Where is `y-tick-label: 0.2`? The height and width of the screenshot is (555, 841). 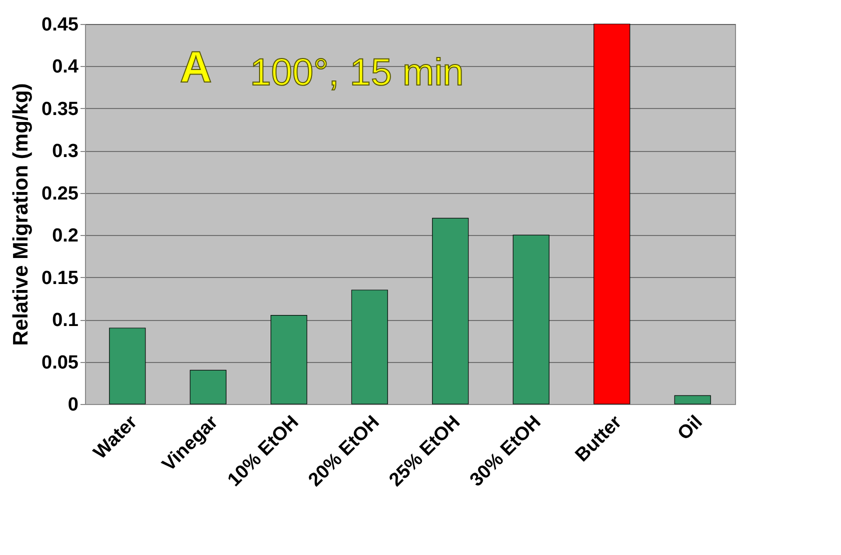
y-tick-label: 0.2 is located at coordinates (65, 236).